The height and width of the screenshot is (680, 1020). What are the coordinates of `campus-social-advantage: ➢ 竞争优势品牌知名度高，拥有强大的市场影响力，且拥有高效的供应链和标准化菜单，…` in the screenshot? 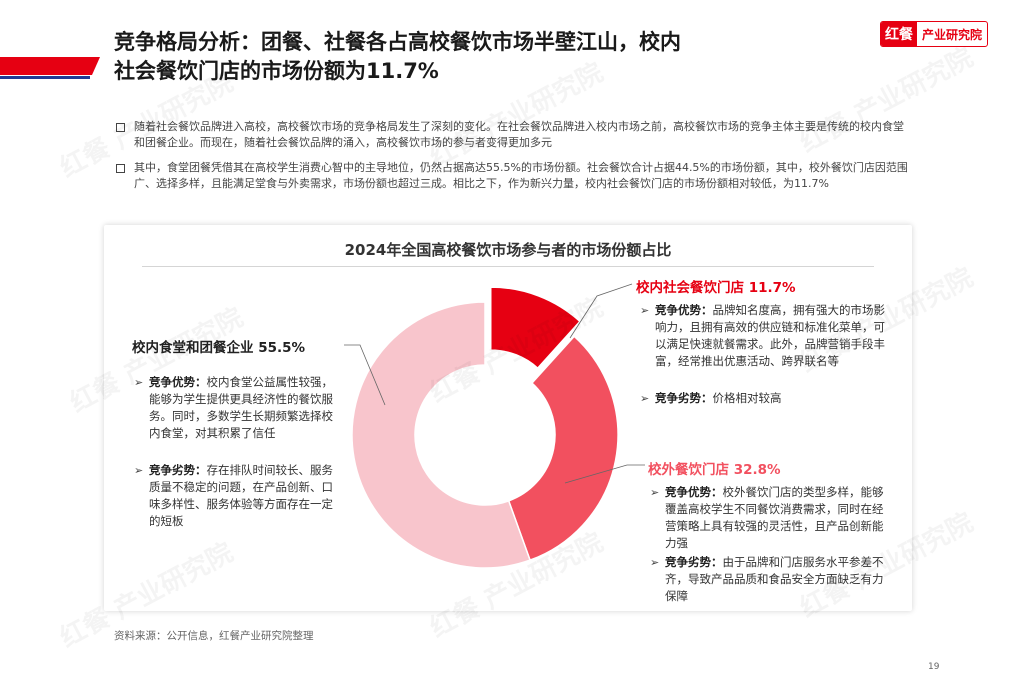 It's located at (765, 336).